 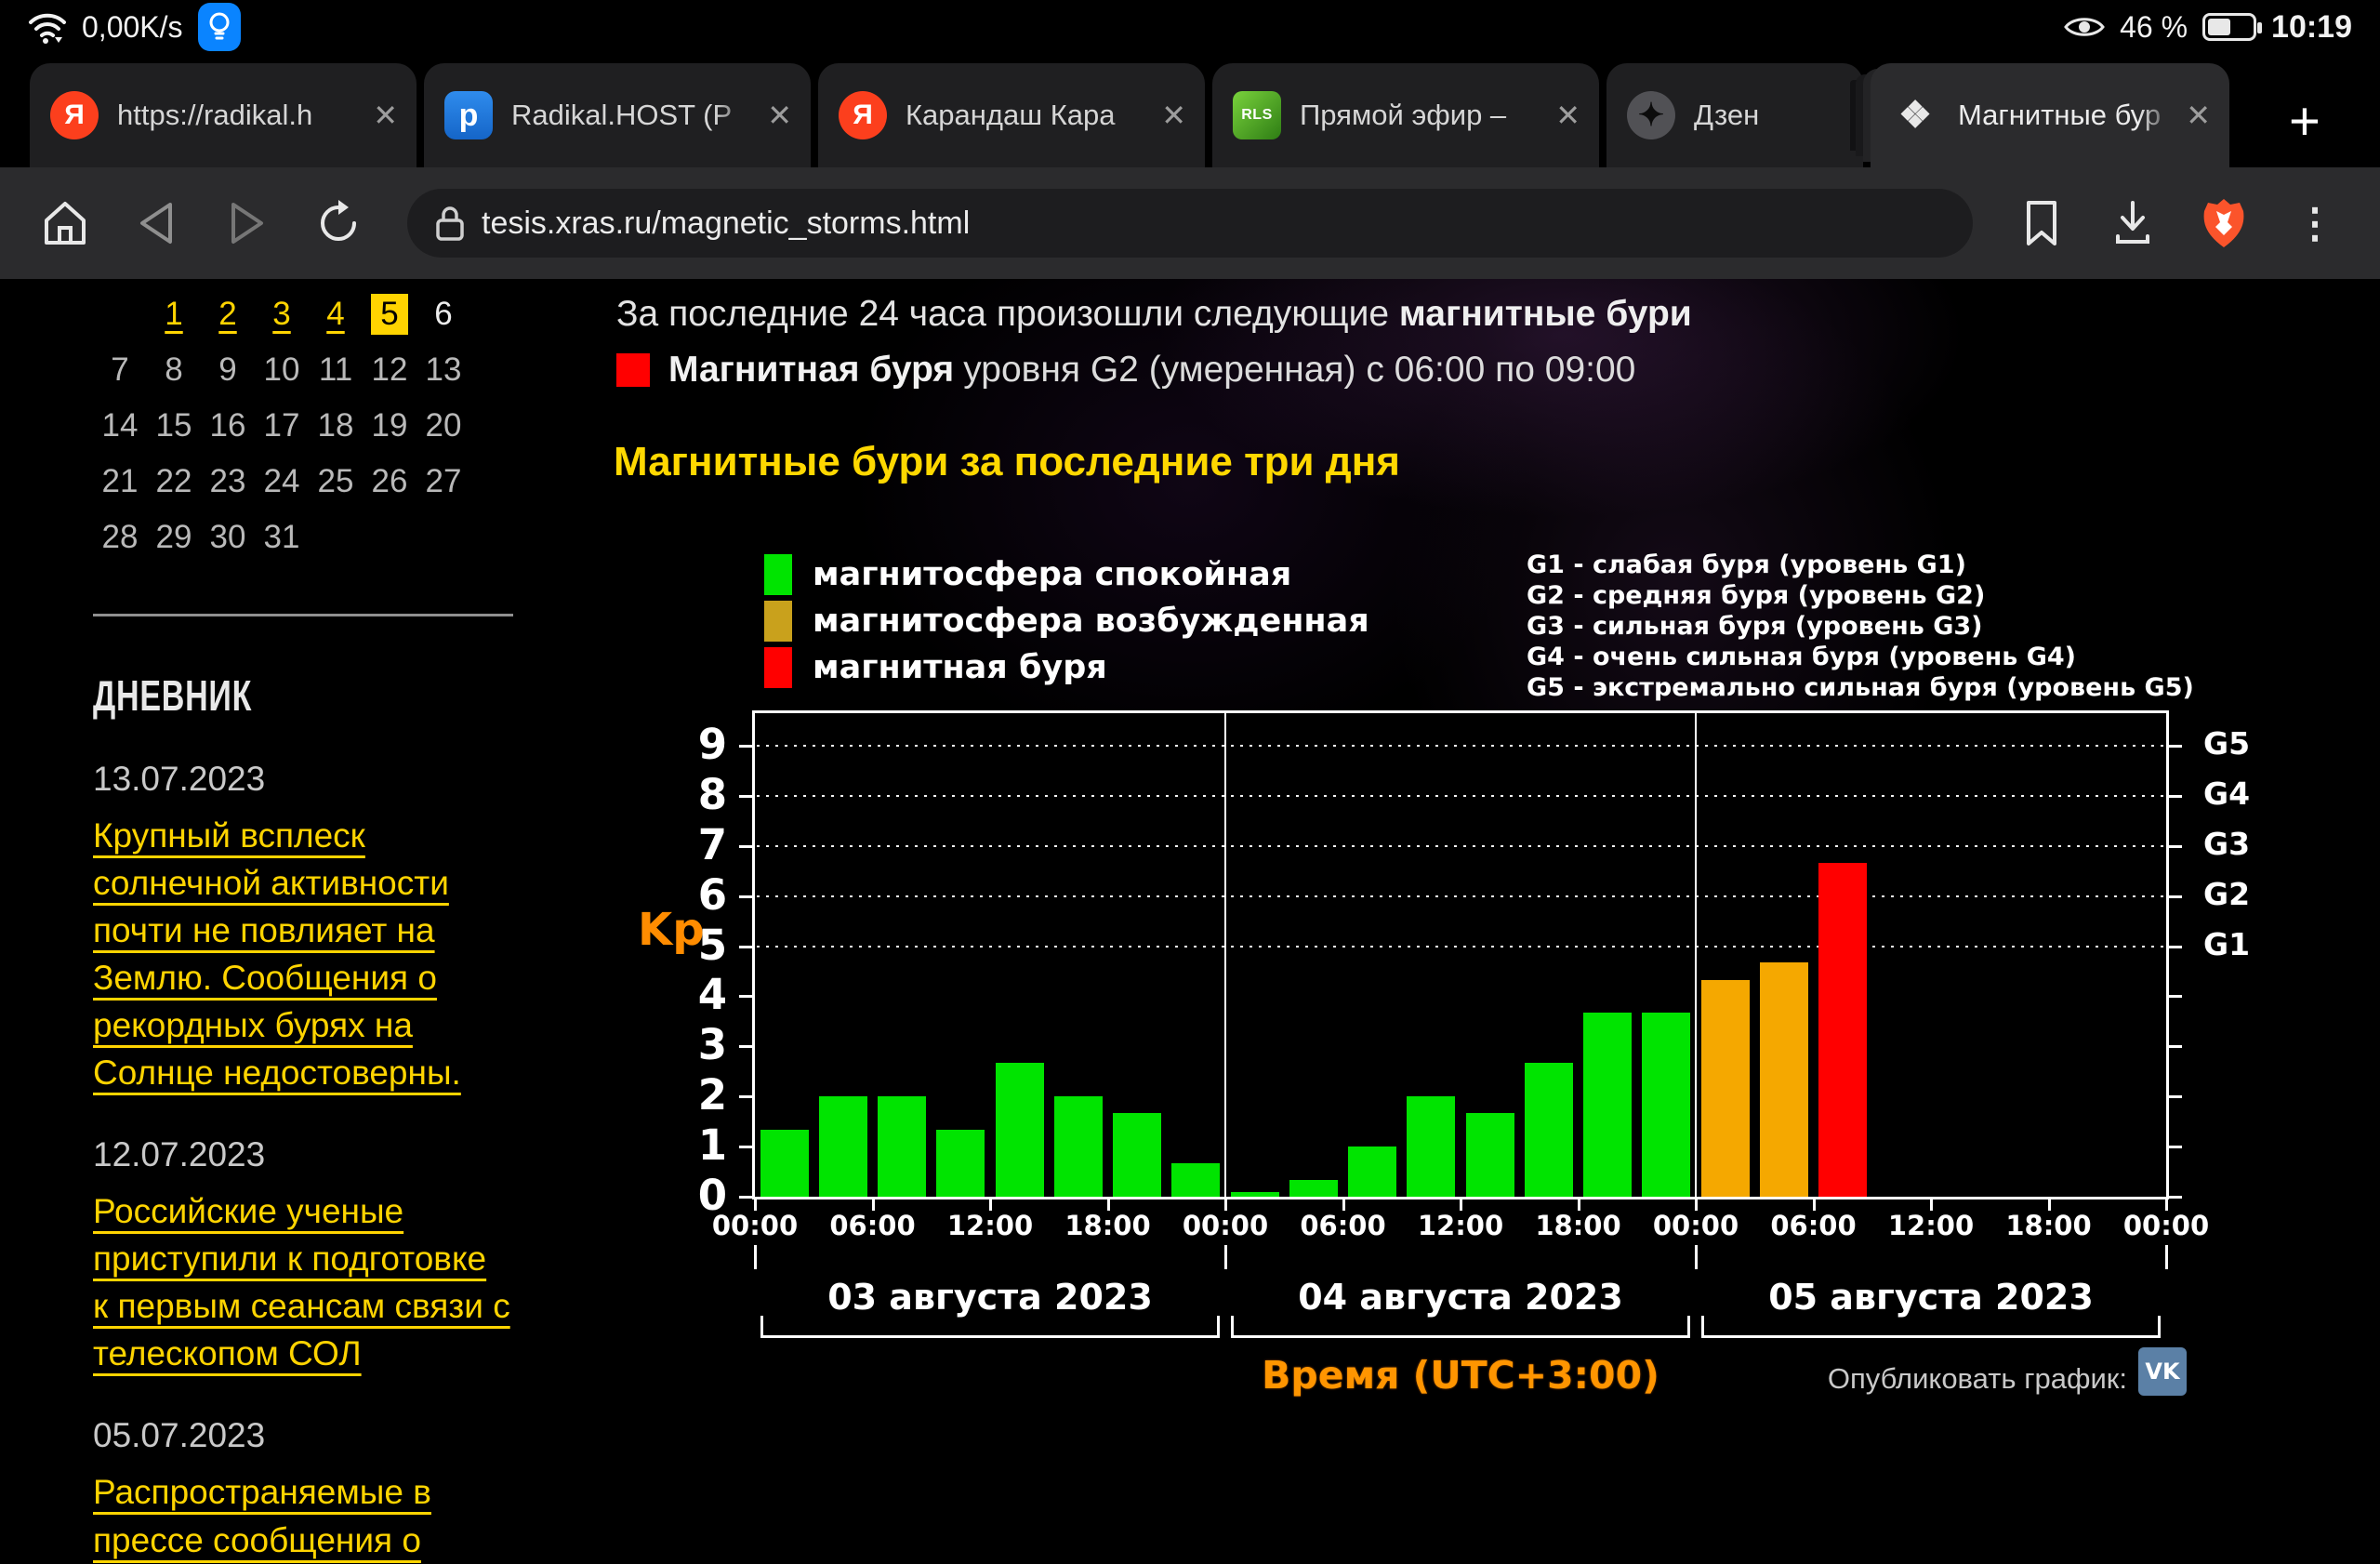 What do you see at coordinates (219, 27) in the screenshot?
I see `lightbulb-badge-icon` at bounding box center [219, 27].